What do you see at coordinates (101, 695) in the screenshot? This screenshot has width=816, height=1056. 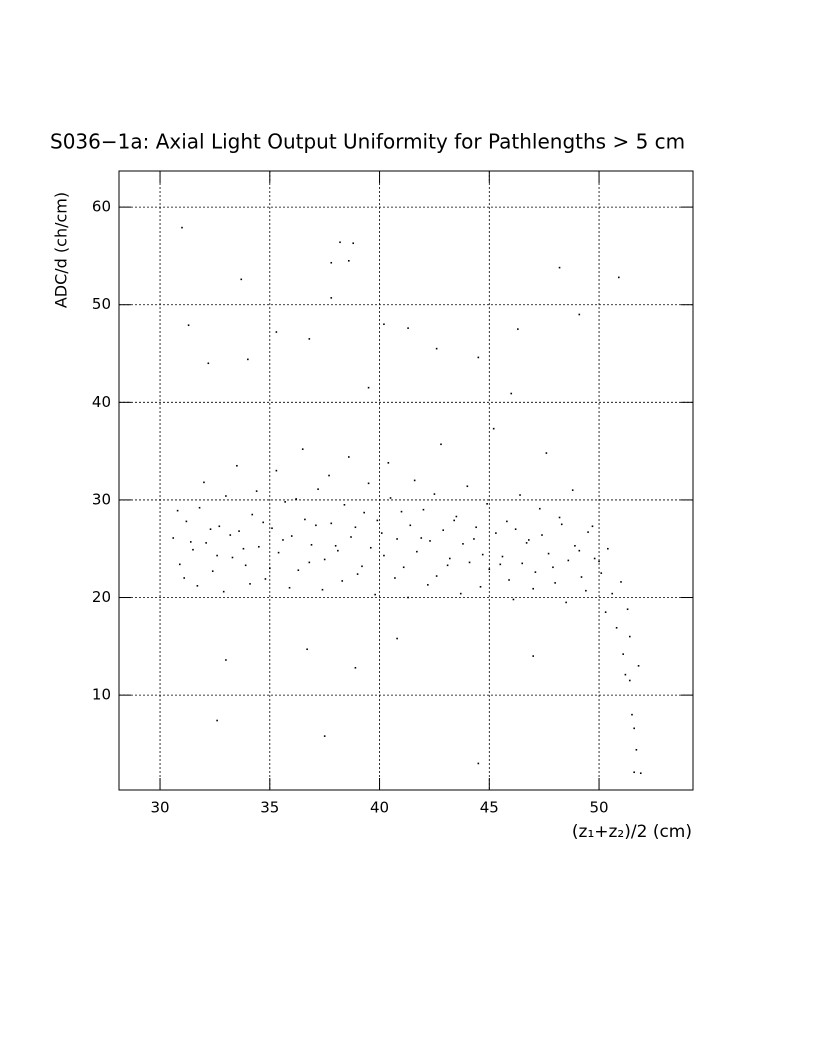 I see `y-tick-label: 10` at bounding box center [101, 695].